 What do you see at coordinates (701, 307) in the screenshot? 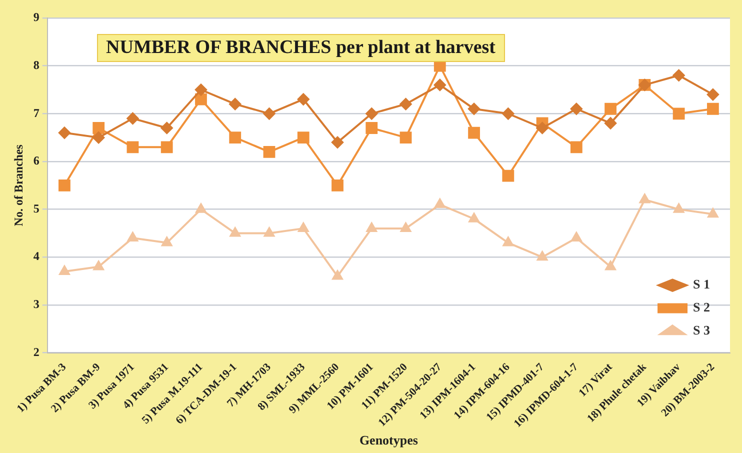
I see `legend-label: S 2` at bounding box center [701, 307].